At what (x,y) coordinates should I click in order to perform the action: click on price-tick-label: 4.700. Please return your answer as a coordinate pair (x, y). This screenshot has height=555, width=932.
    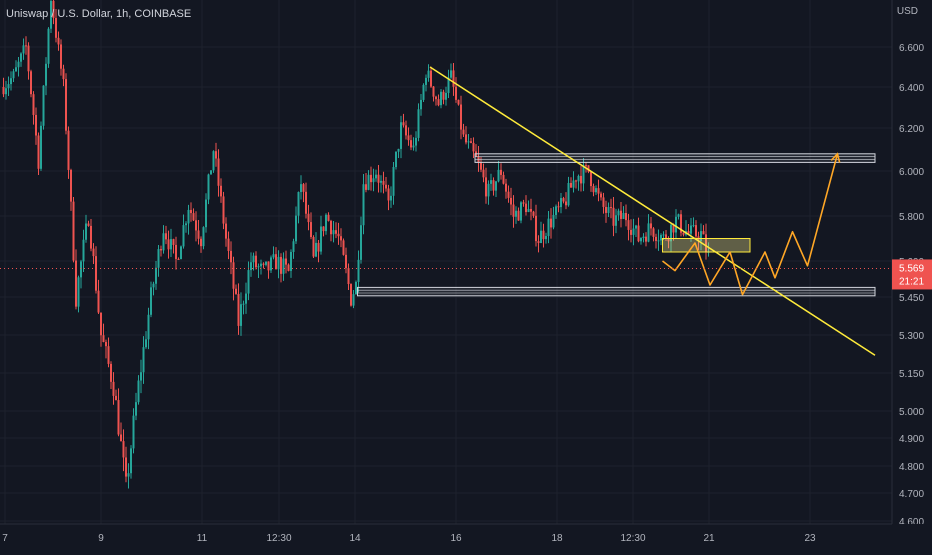
    Looking at the image, I should click on (911, 494).